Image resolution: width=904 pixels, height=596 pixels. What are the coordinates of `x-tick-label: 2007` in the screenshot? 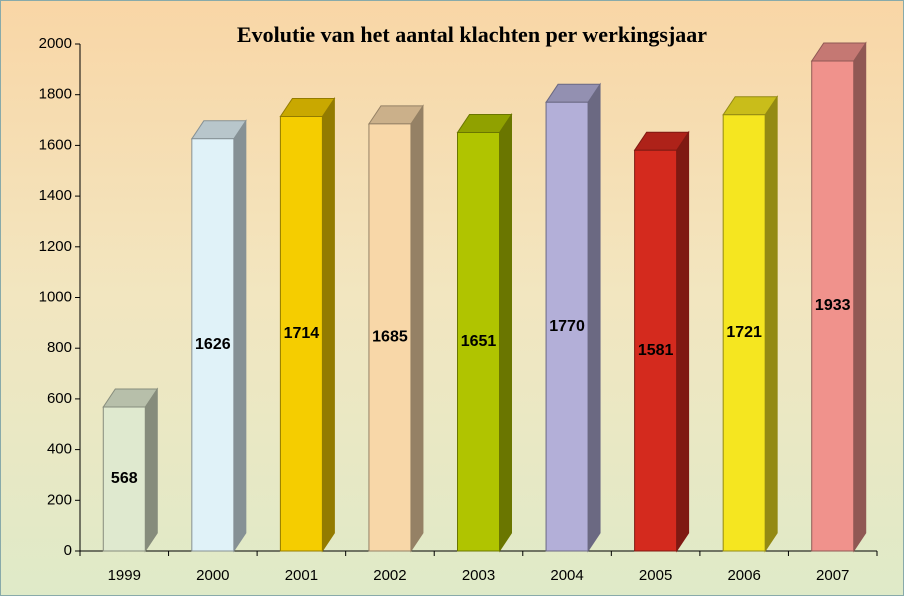 It's located at (832, 575).